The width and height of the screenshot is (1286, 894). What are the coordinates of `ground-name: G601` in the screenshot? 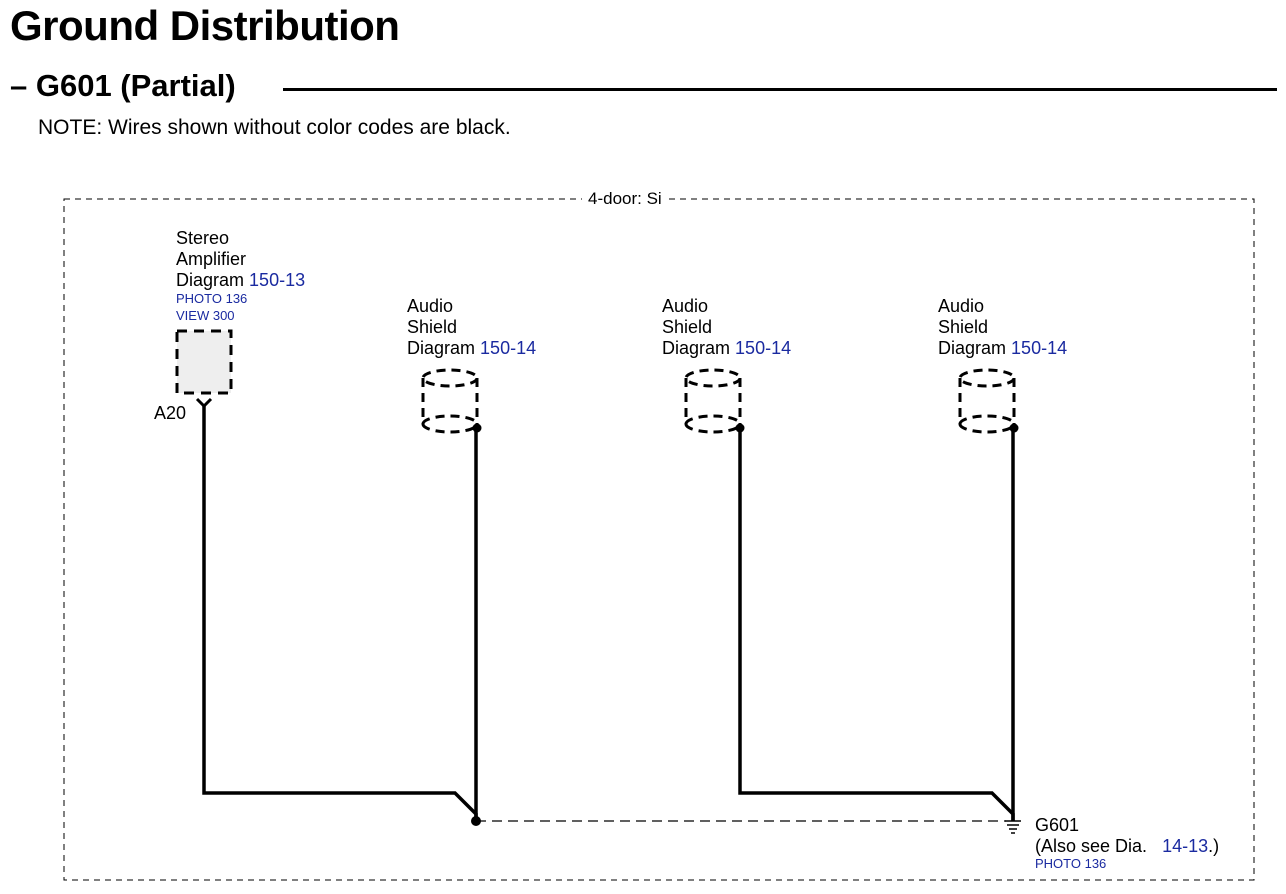 It's located at (1057, 825).